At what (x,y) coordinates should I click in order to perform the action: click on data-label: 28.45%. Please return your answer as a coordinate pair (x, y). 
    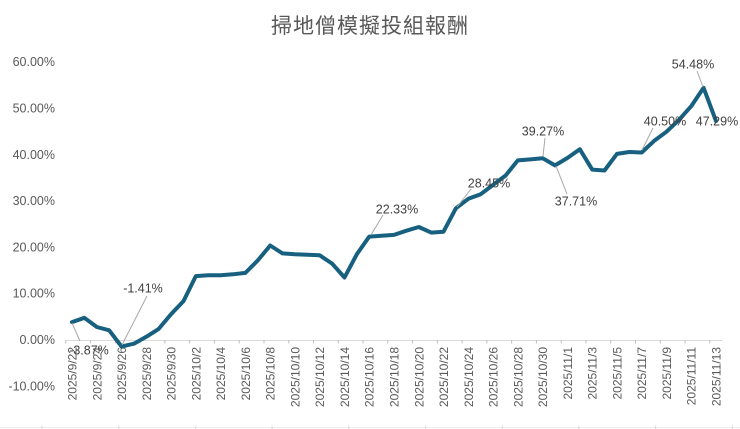
    Looking at the image, I should click on (489, 184).